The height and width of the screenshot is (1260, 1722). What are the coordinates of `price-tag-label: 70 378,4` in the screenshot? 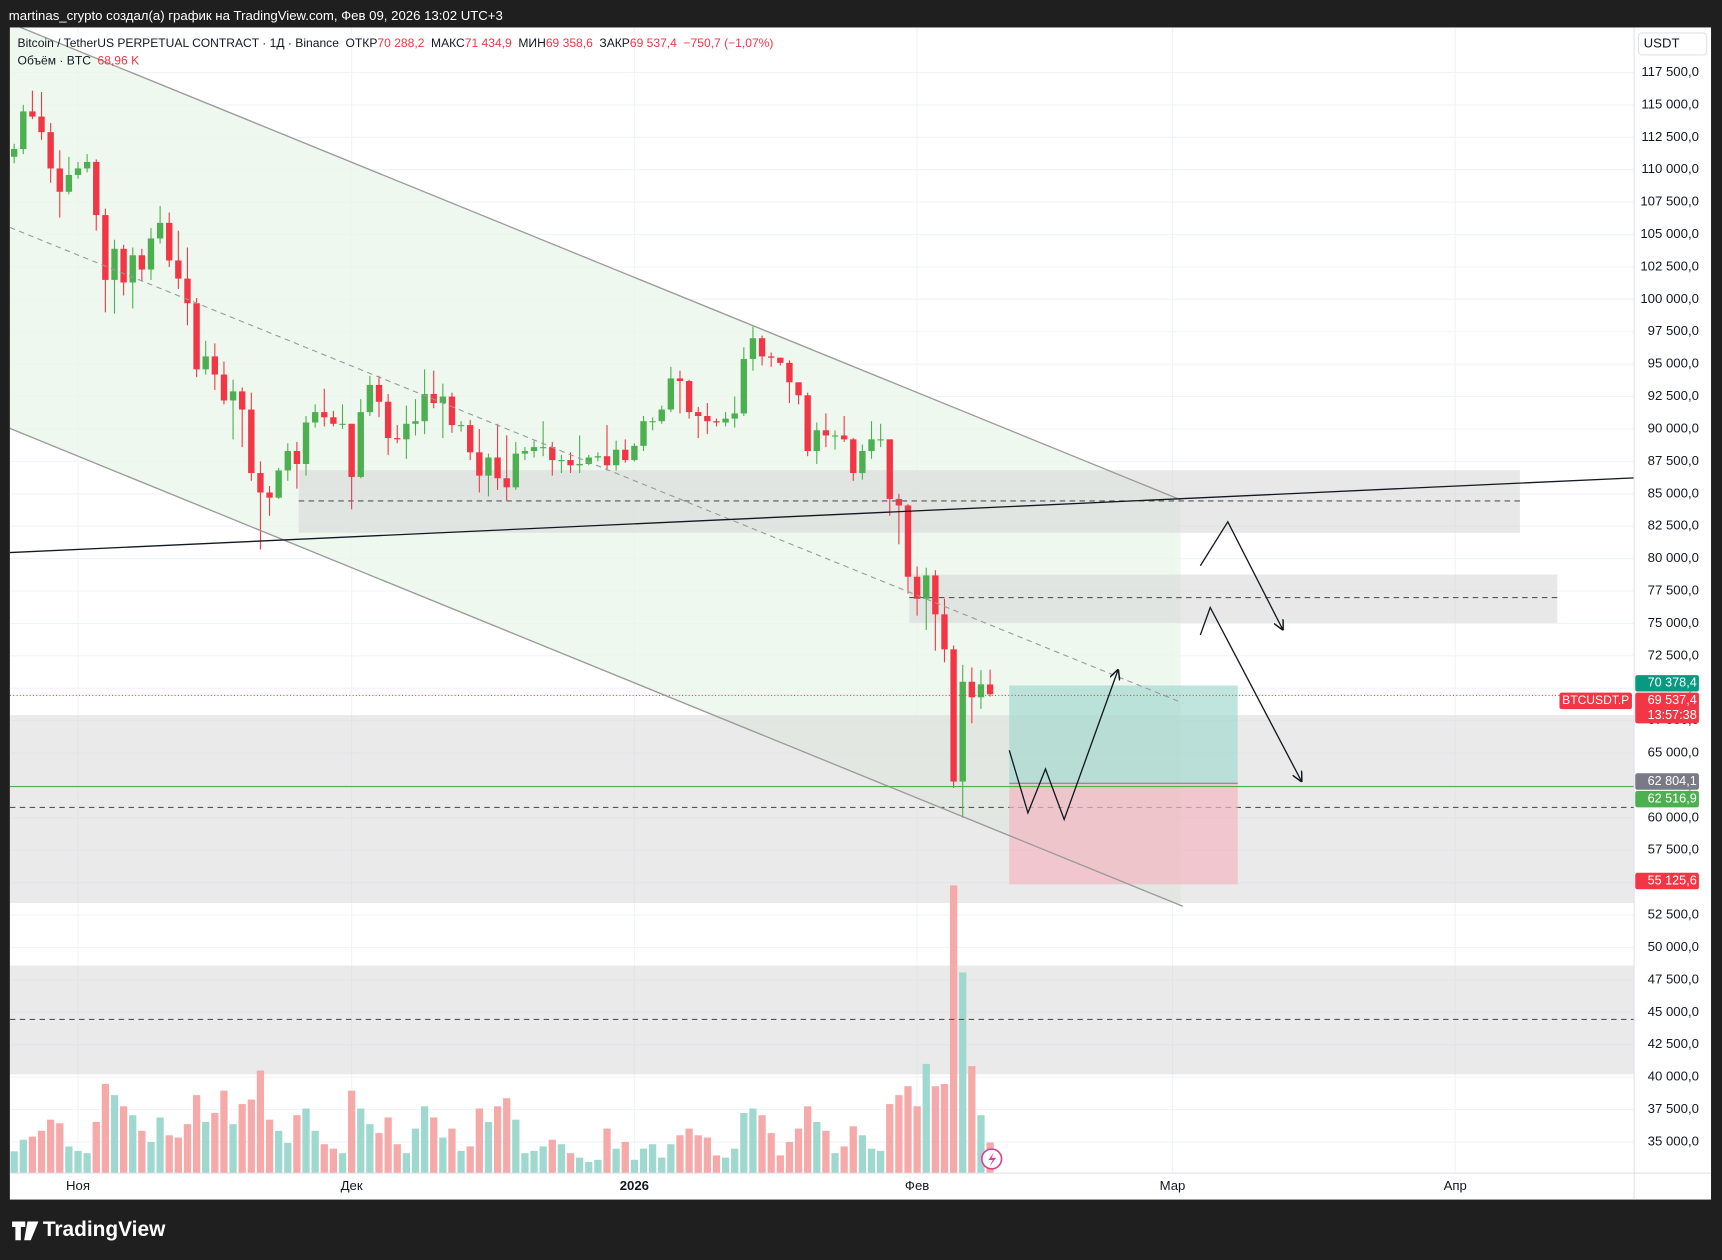 It's located at (1672, 683).